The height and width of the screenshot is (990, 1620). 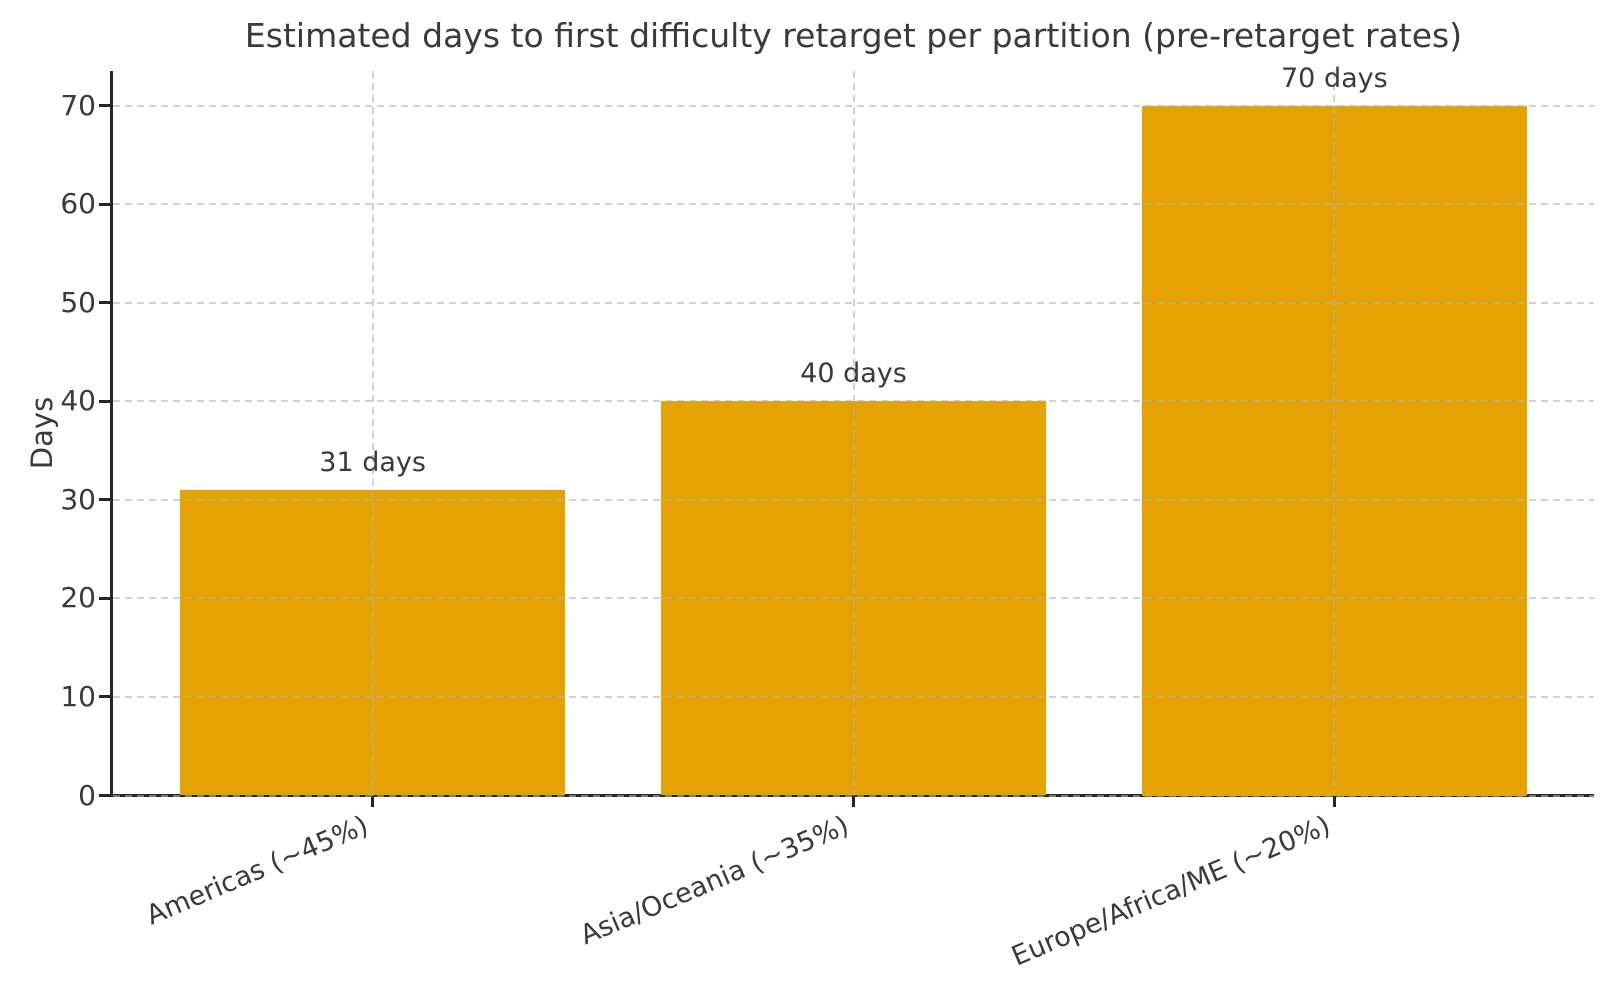 What do you see at coordinates (715, 881) in the screenshot?
I see `x-tick-label: Asia/Oceania (~35%)` at bounding box center [715, 881].